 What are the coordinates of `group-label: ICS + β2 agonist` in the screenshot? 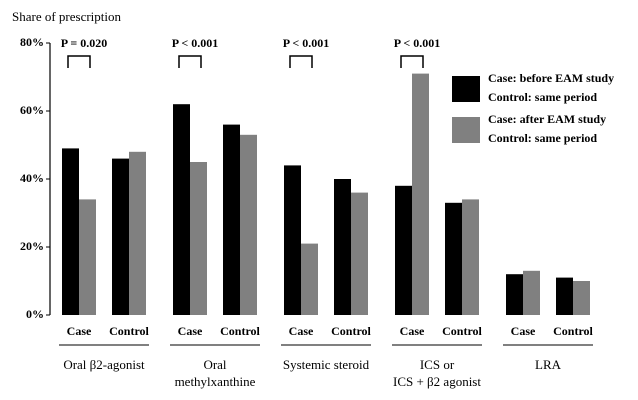 It's located at (437, 381).